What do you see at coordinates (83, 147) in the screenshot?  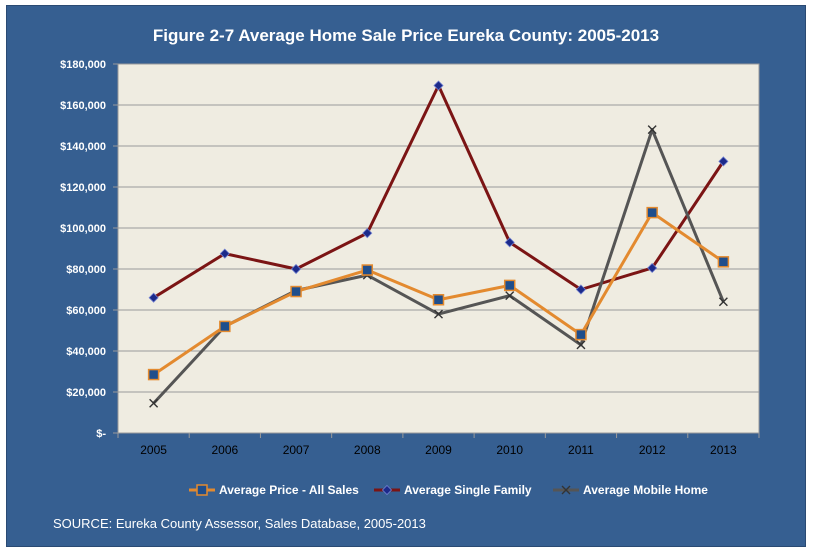 I see `y-tick-label: $140,000` at bounding box center [83, 147].